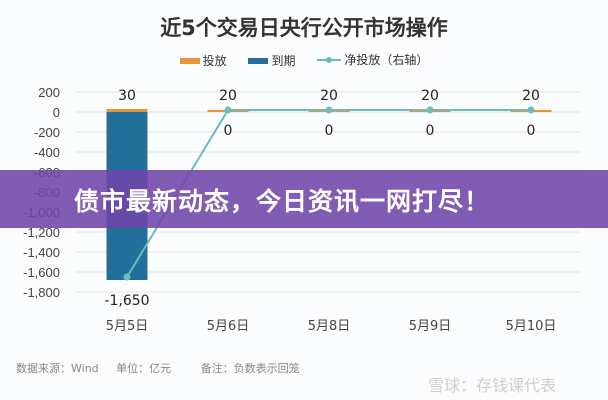 The height and width of the screenshot is (400, 608). What do you see at coordinates (214, 61) in the screenshot?
I see `legend-label: 投放` at bounding box center [214, 61].